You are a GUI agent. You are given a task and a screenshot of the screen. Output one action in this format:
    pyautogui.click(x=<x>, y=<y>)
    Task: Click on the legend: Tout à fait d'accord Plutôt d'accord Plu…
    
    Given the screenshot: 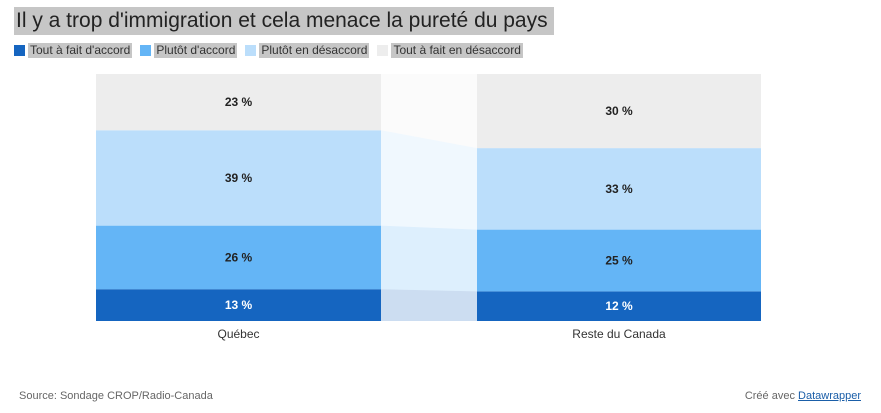 What is the action you would take?
    pyautogui.click(x=272, y=50)
    